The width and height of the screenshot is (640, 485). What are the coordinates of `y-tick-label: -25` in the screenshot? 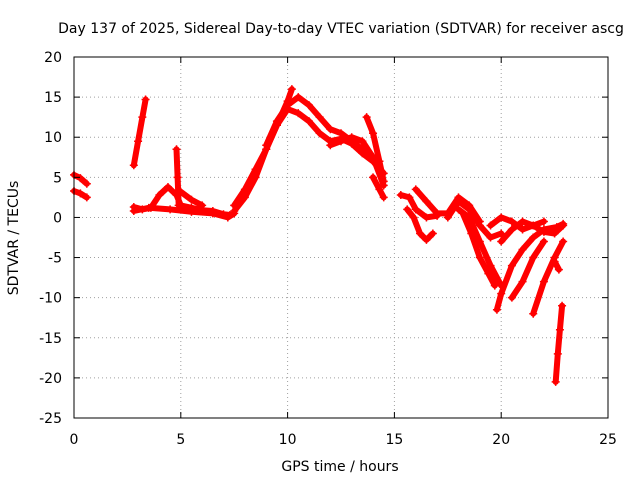 It's located at (50, 419).